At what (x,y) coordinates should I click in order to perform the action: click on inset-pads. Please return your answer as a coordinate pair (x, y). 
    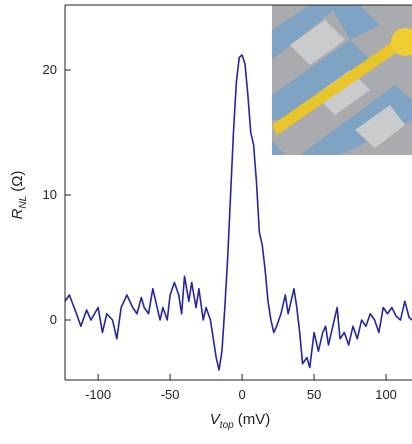
    Looking at the image, I should click on (347, 84).